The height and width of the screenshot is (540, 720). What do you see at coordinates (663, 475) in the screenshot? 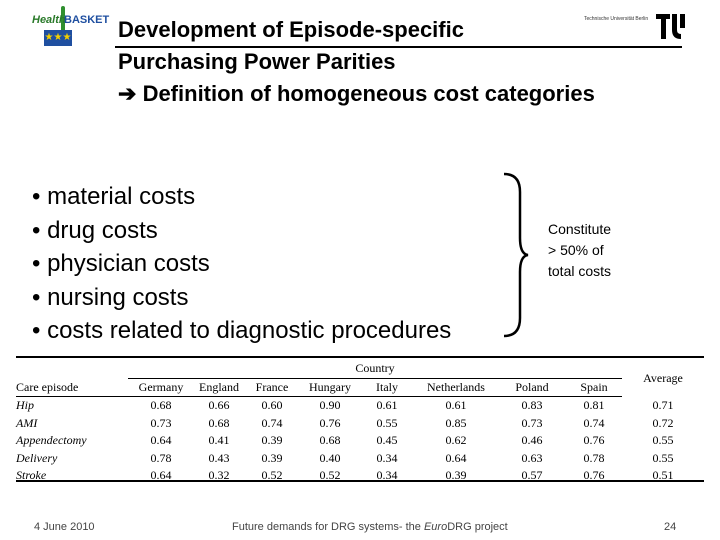
I see `average-cell: 0.51` at bounding box center [663, 475].